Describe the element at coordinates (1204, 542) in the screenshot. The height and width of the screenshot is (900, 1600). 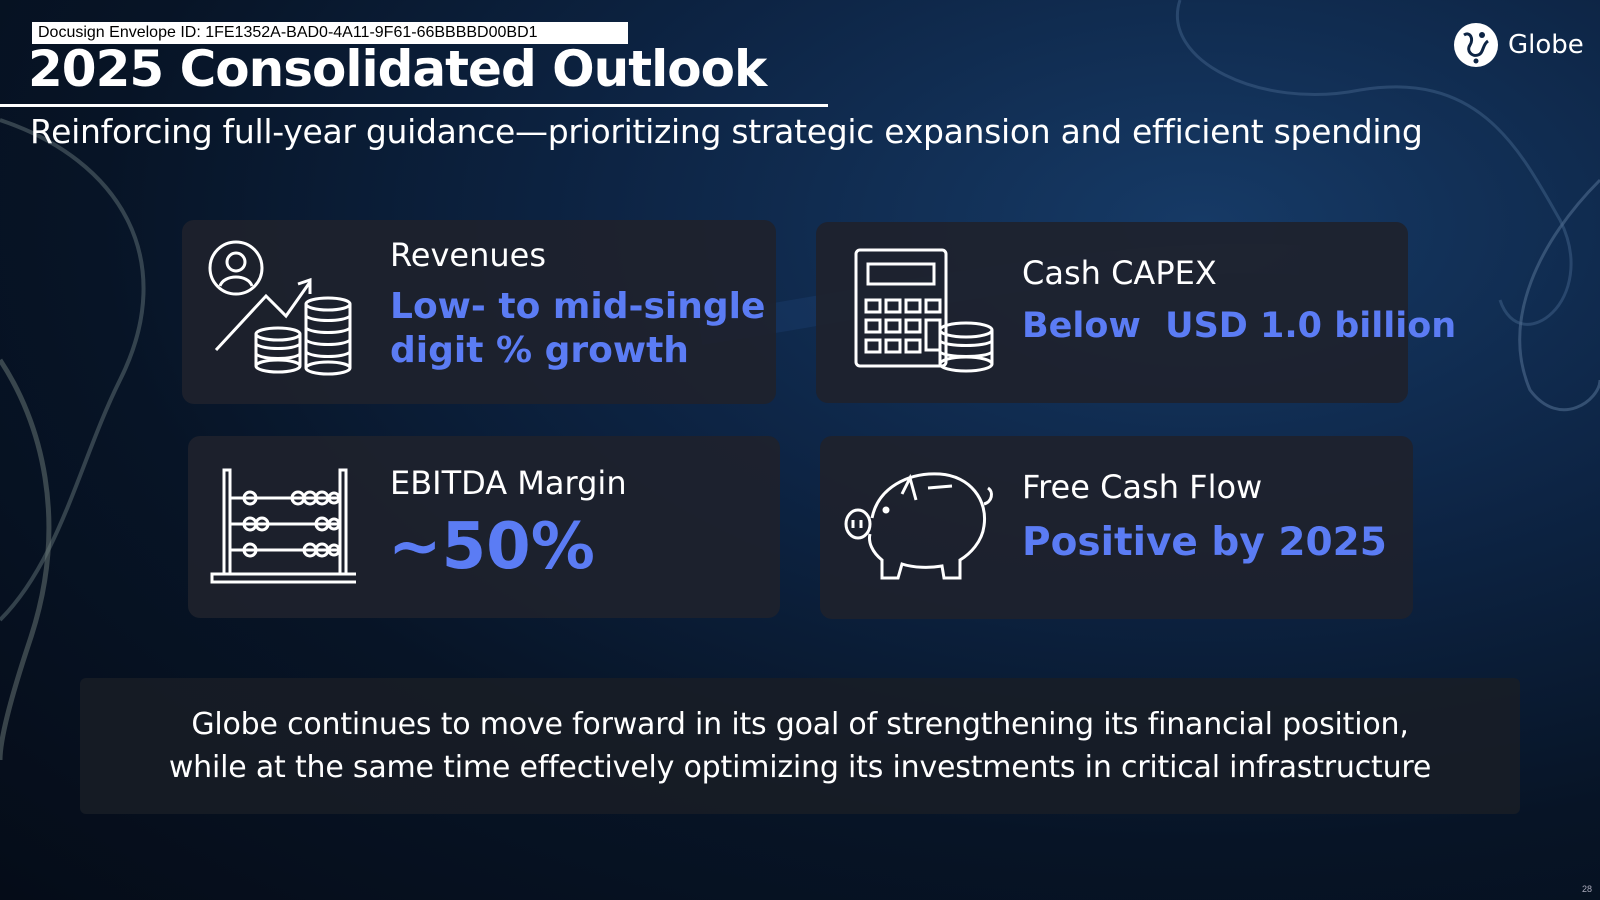
I see `fcf-value: Positive by 2025` at that location.